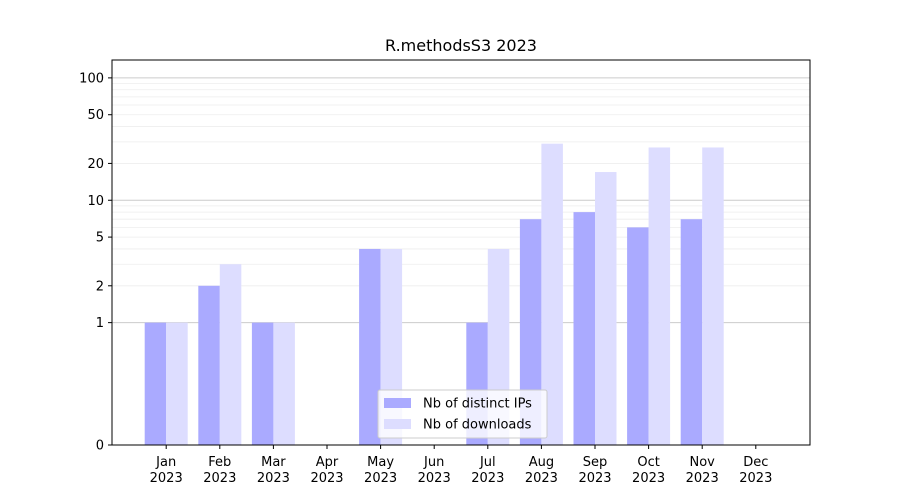 This screenshot has width=900, height=500. I want to click on x-tick-label-month: Jan, so click(165, 462).